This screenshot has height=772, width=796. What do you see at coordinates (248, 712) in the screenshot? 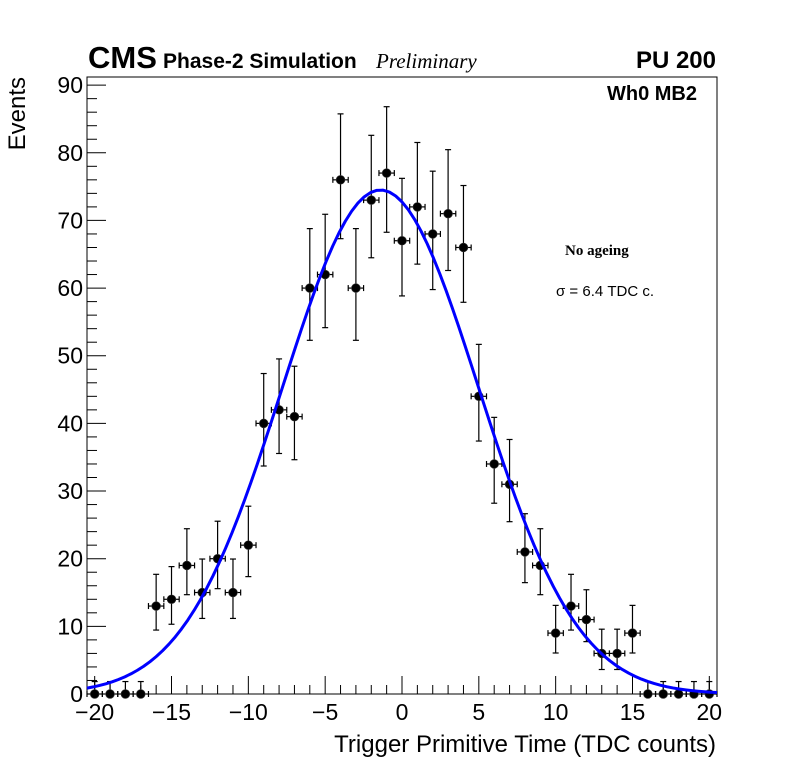
I see `x-tick-label: −10` at bounding box center [248, 712].